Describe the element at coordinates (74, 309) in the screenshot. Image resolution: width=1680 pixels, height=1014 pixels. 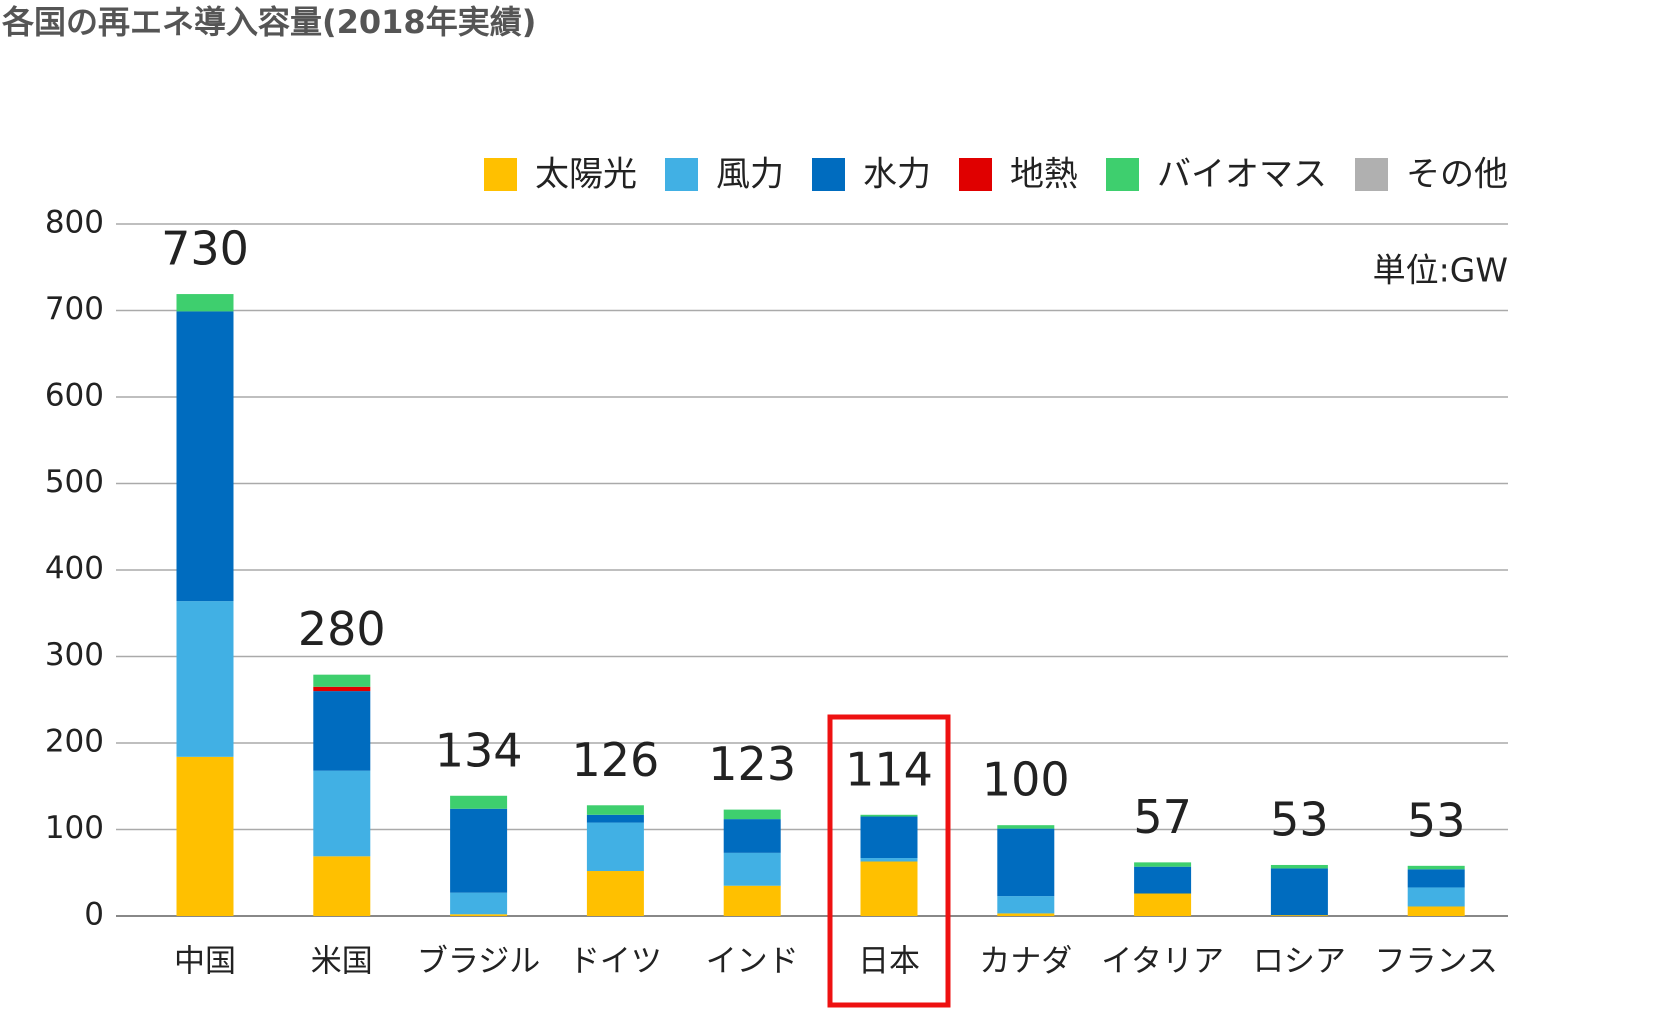
I see `y-tick-label: 700` at that location.